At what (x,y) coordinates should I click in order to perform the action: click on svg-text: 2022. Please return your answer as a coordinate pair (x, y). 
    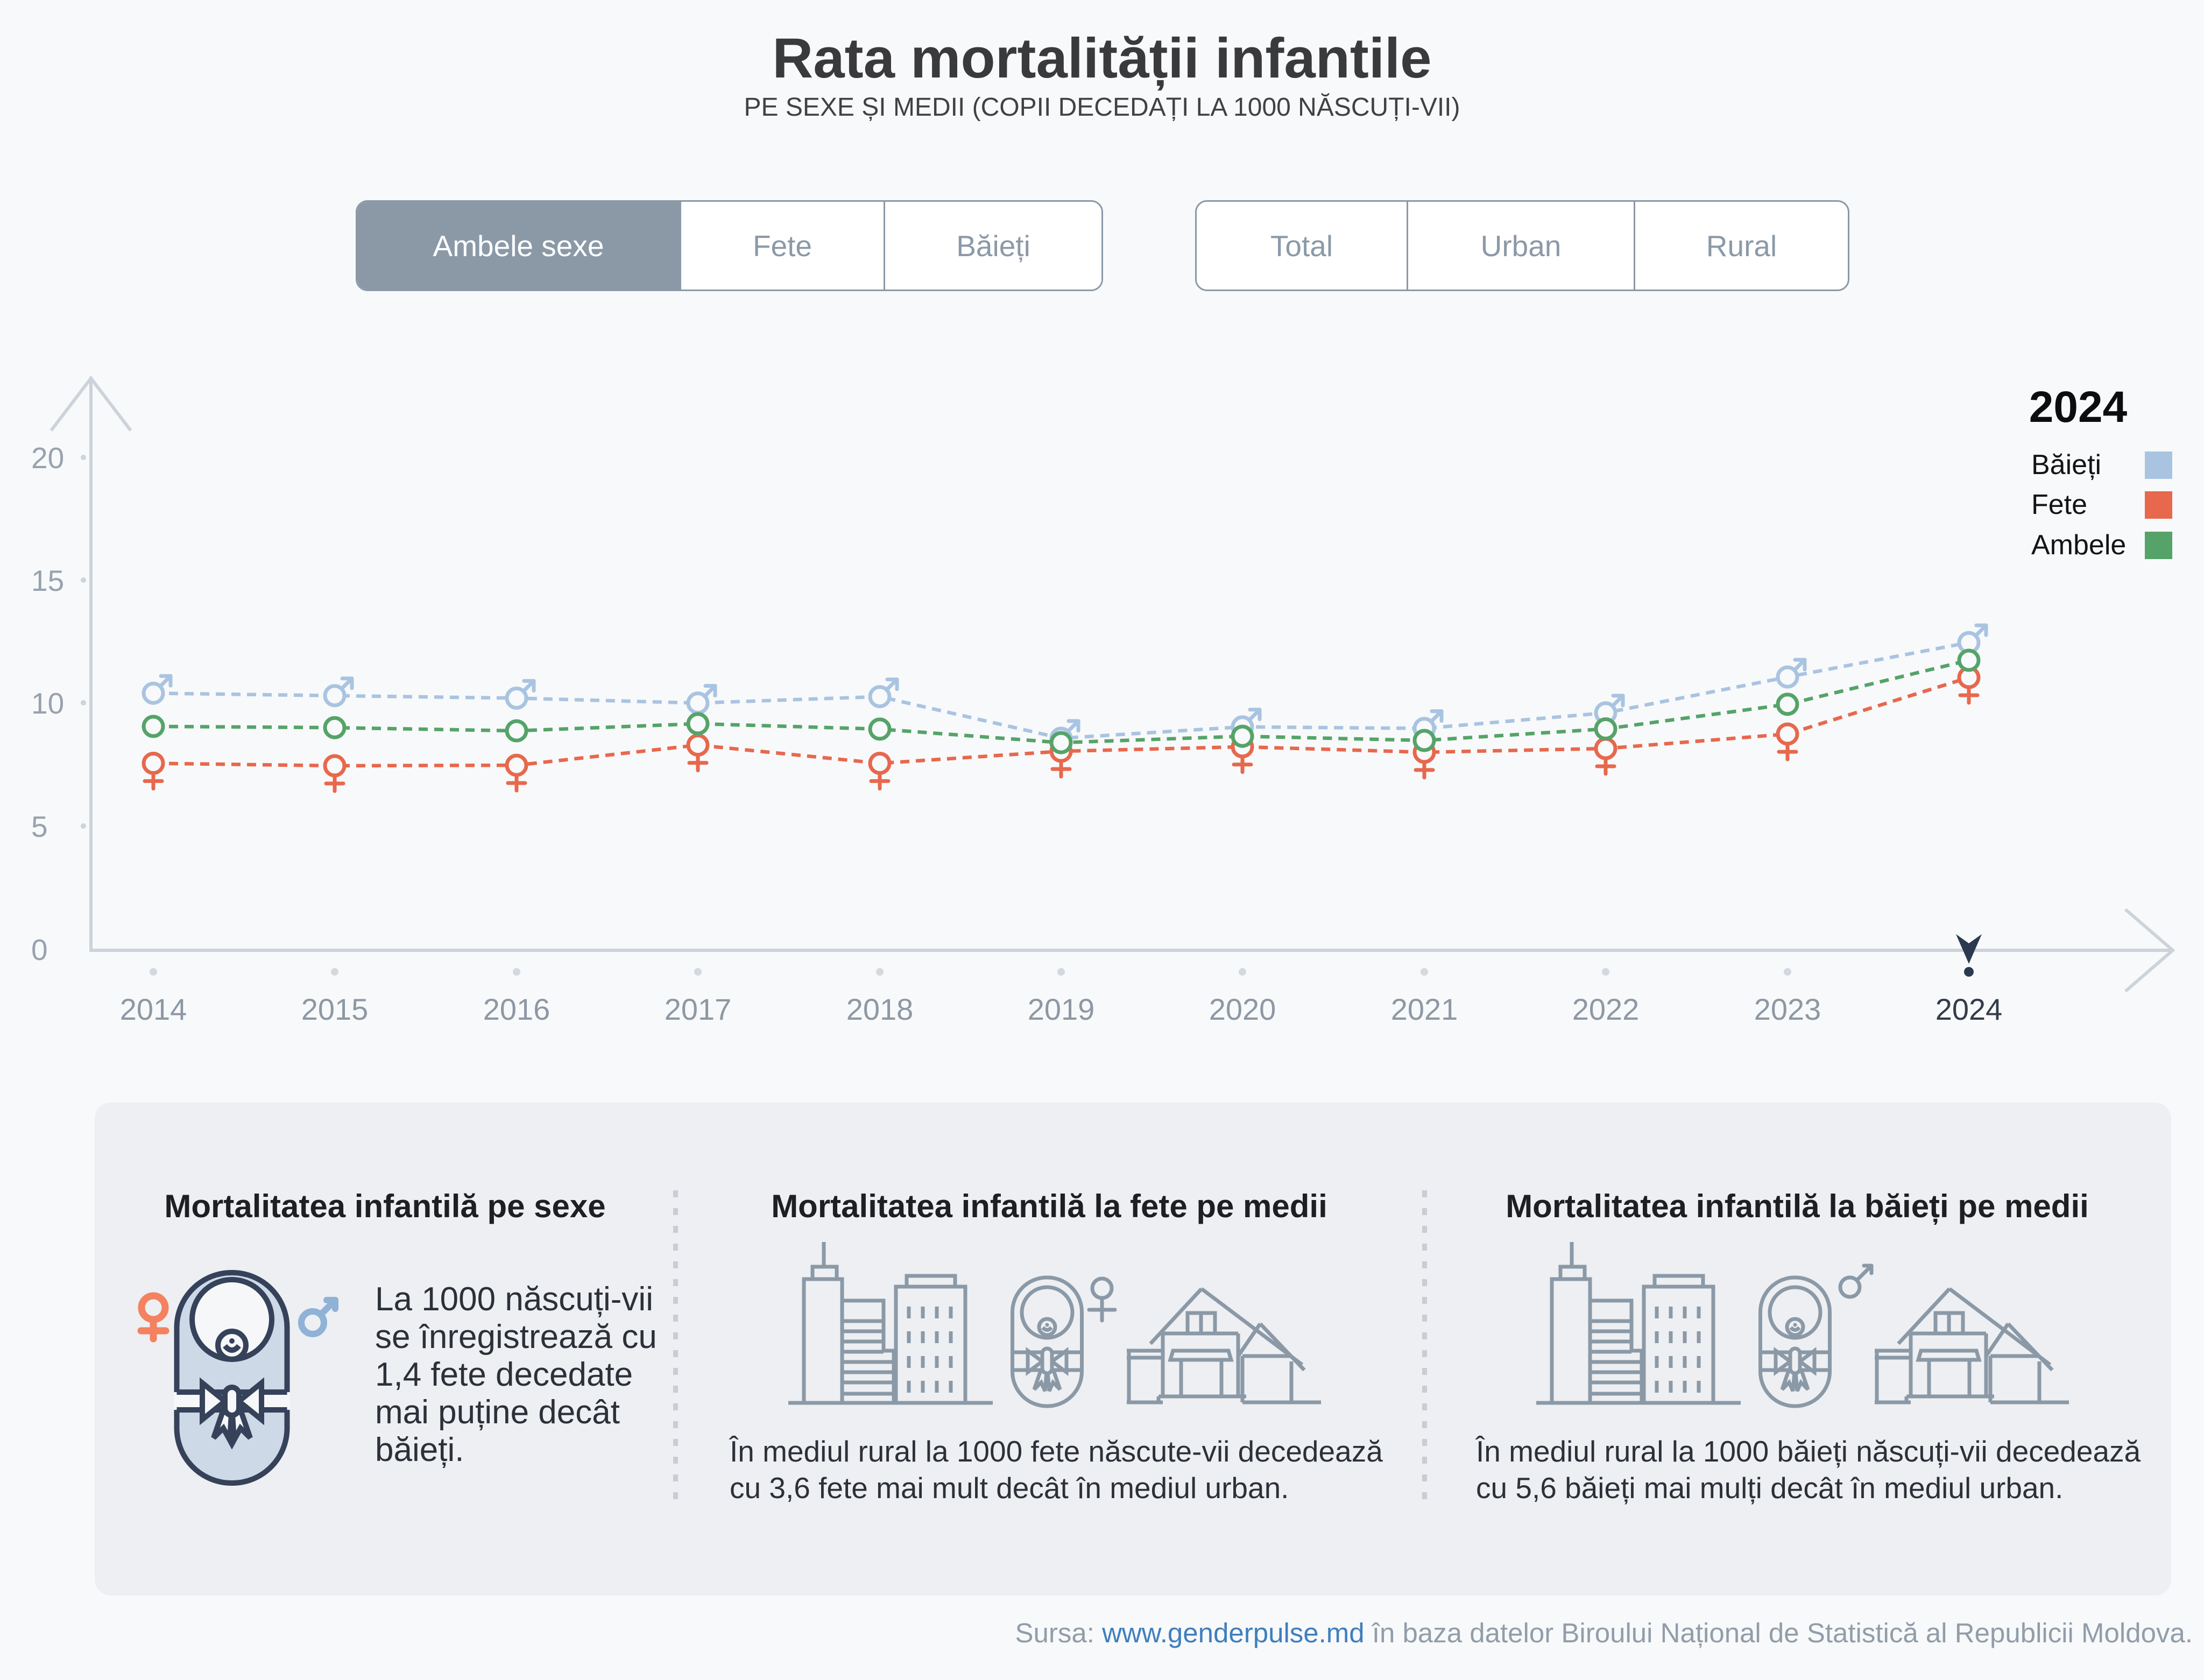
    Looking at the image, I should click on (1606, 1009).